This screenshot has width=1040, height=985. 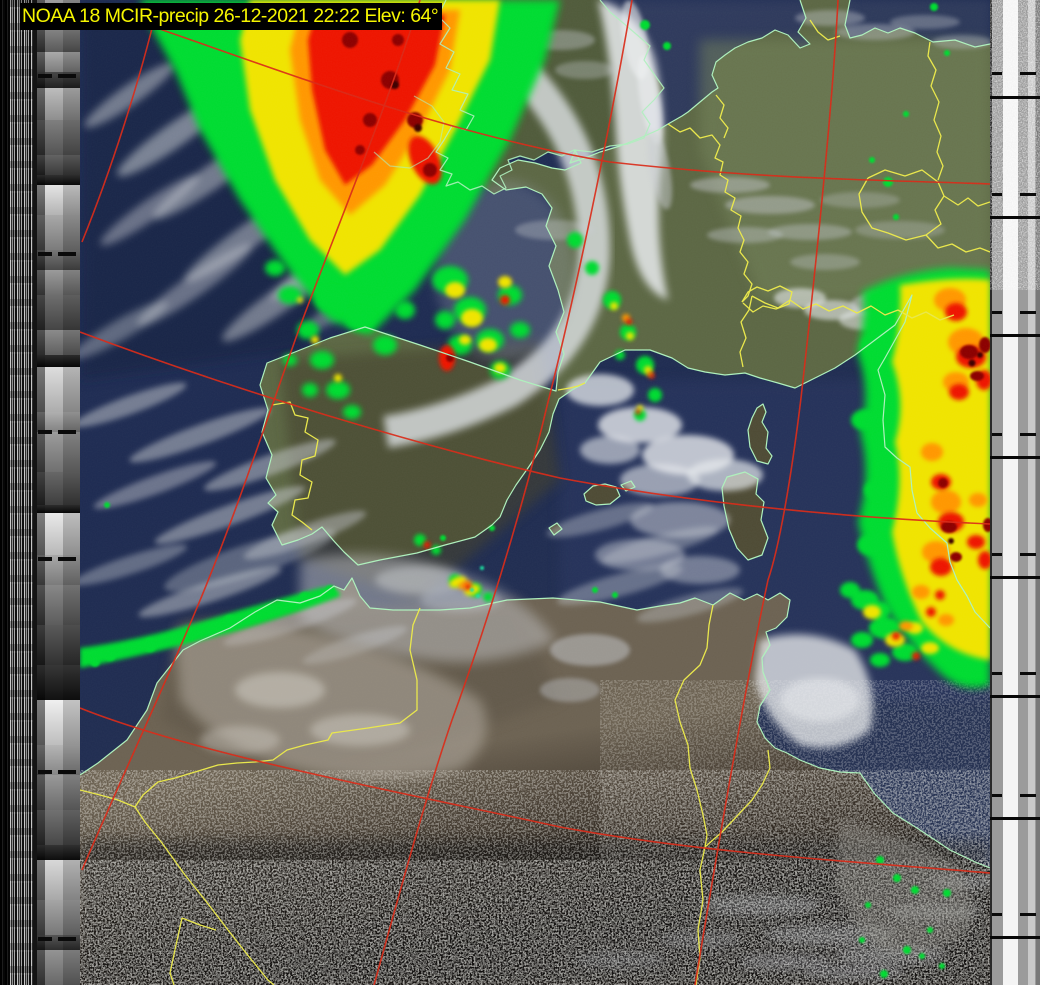 What do you see at coordinates (1015, 145) in the screenshot?
I see `right-bar-noise` at bounding box center [1015, 145].